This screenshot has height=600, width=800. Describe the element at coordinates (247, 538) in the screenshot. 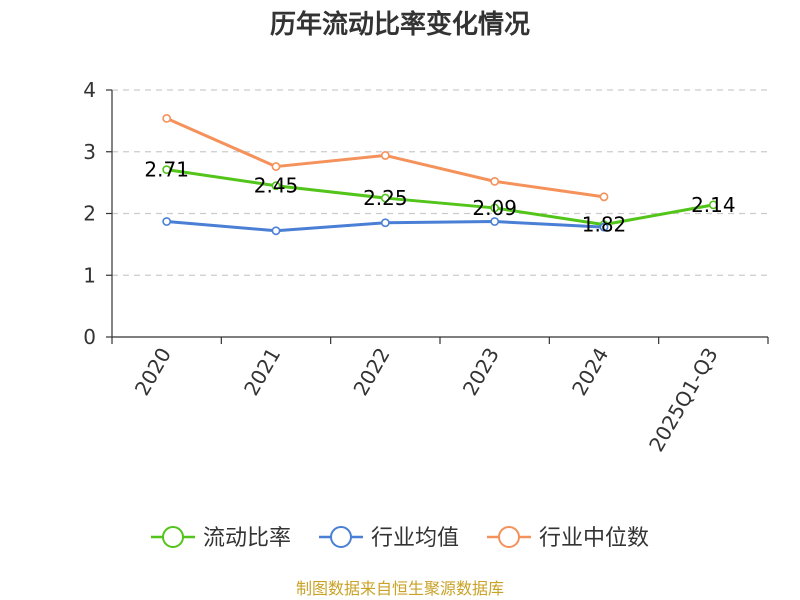

I see `legend-label: 流动比率` at that location.